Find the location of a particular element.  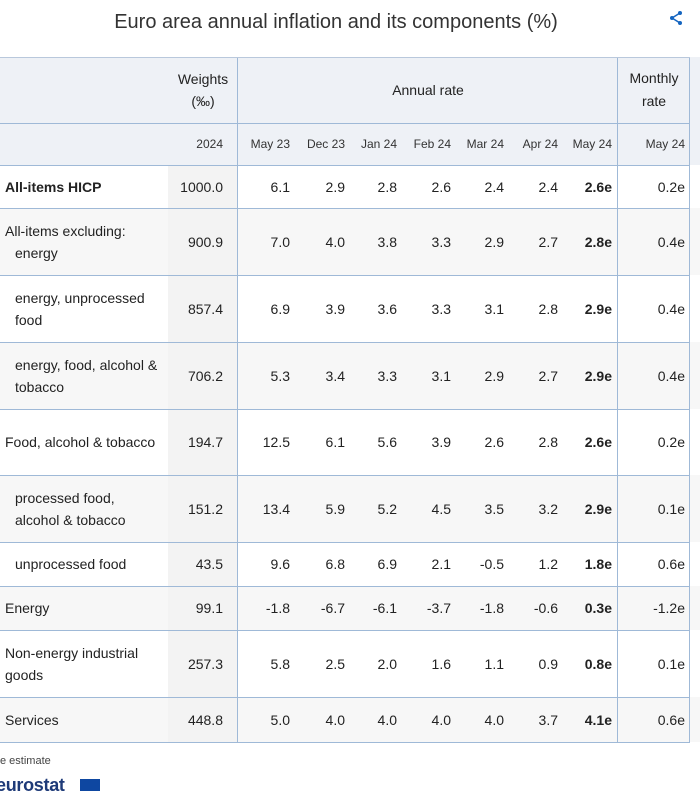

weights-year: 2024 is located at coordinates (209, 144).